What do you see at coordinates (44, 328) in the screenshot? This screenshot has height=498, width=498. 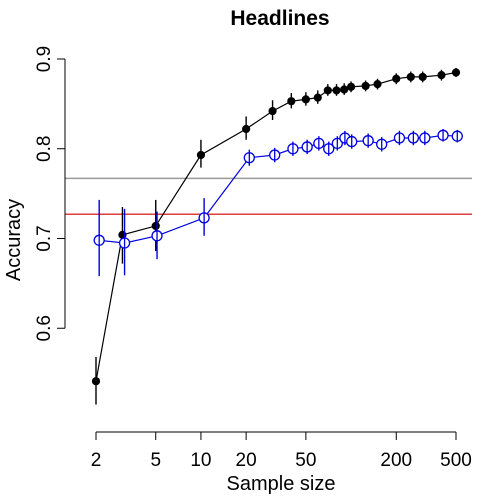 I see `y-tick-label: 0.6` at bounding box center [44, 328].